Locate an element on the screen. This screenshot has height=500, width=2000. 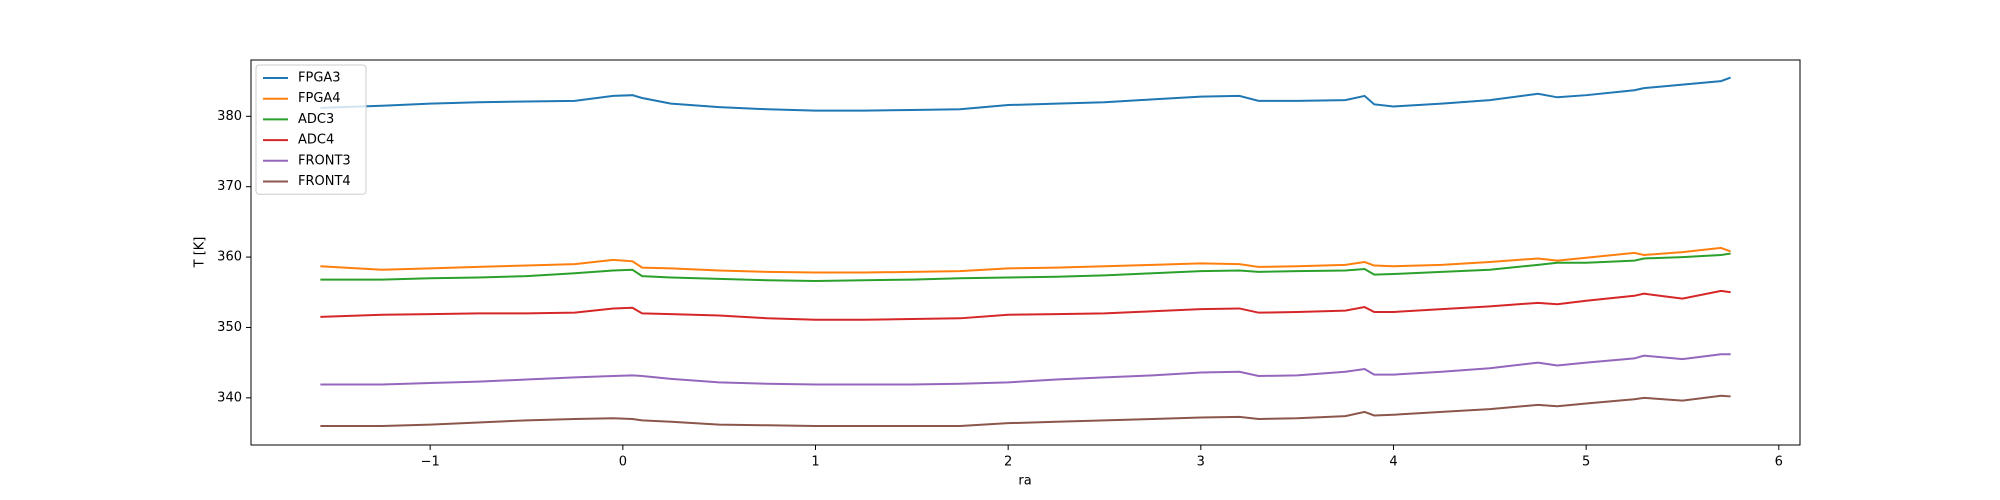
x-tick-label: 0 is located at coordinates (623, 462).